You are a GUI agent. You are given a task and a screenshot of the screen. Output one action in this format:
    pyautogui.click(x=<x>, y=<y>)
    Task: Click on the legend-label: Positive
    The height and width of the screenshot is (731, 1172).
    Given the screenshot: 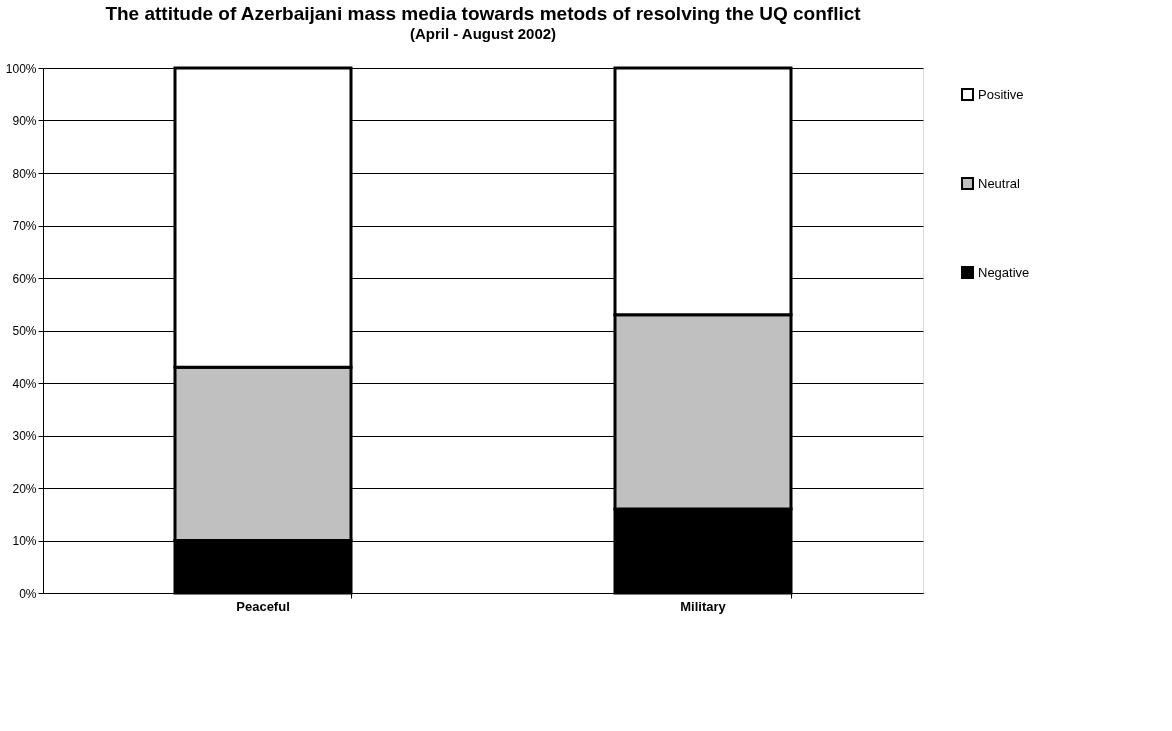 What is the action you would take?
    pyautogui.click(x=1001, y=94)
    